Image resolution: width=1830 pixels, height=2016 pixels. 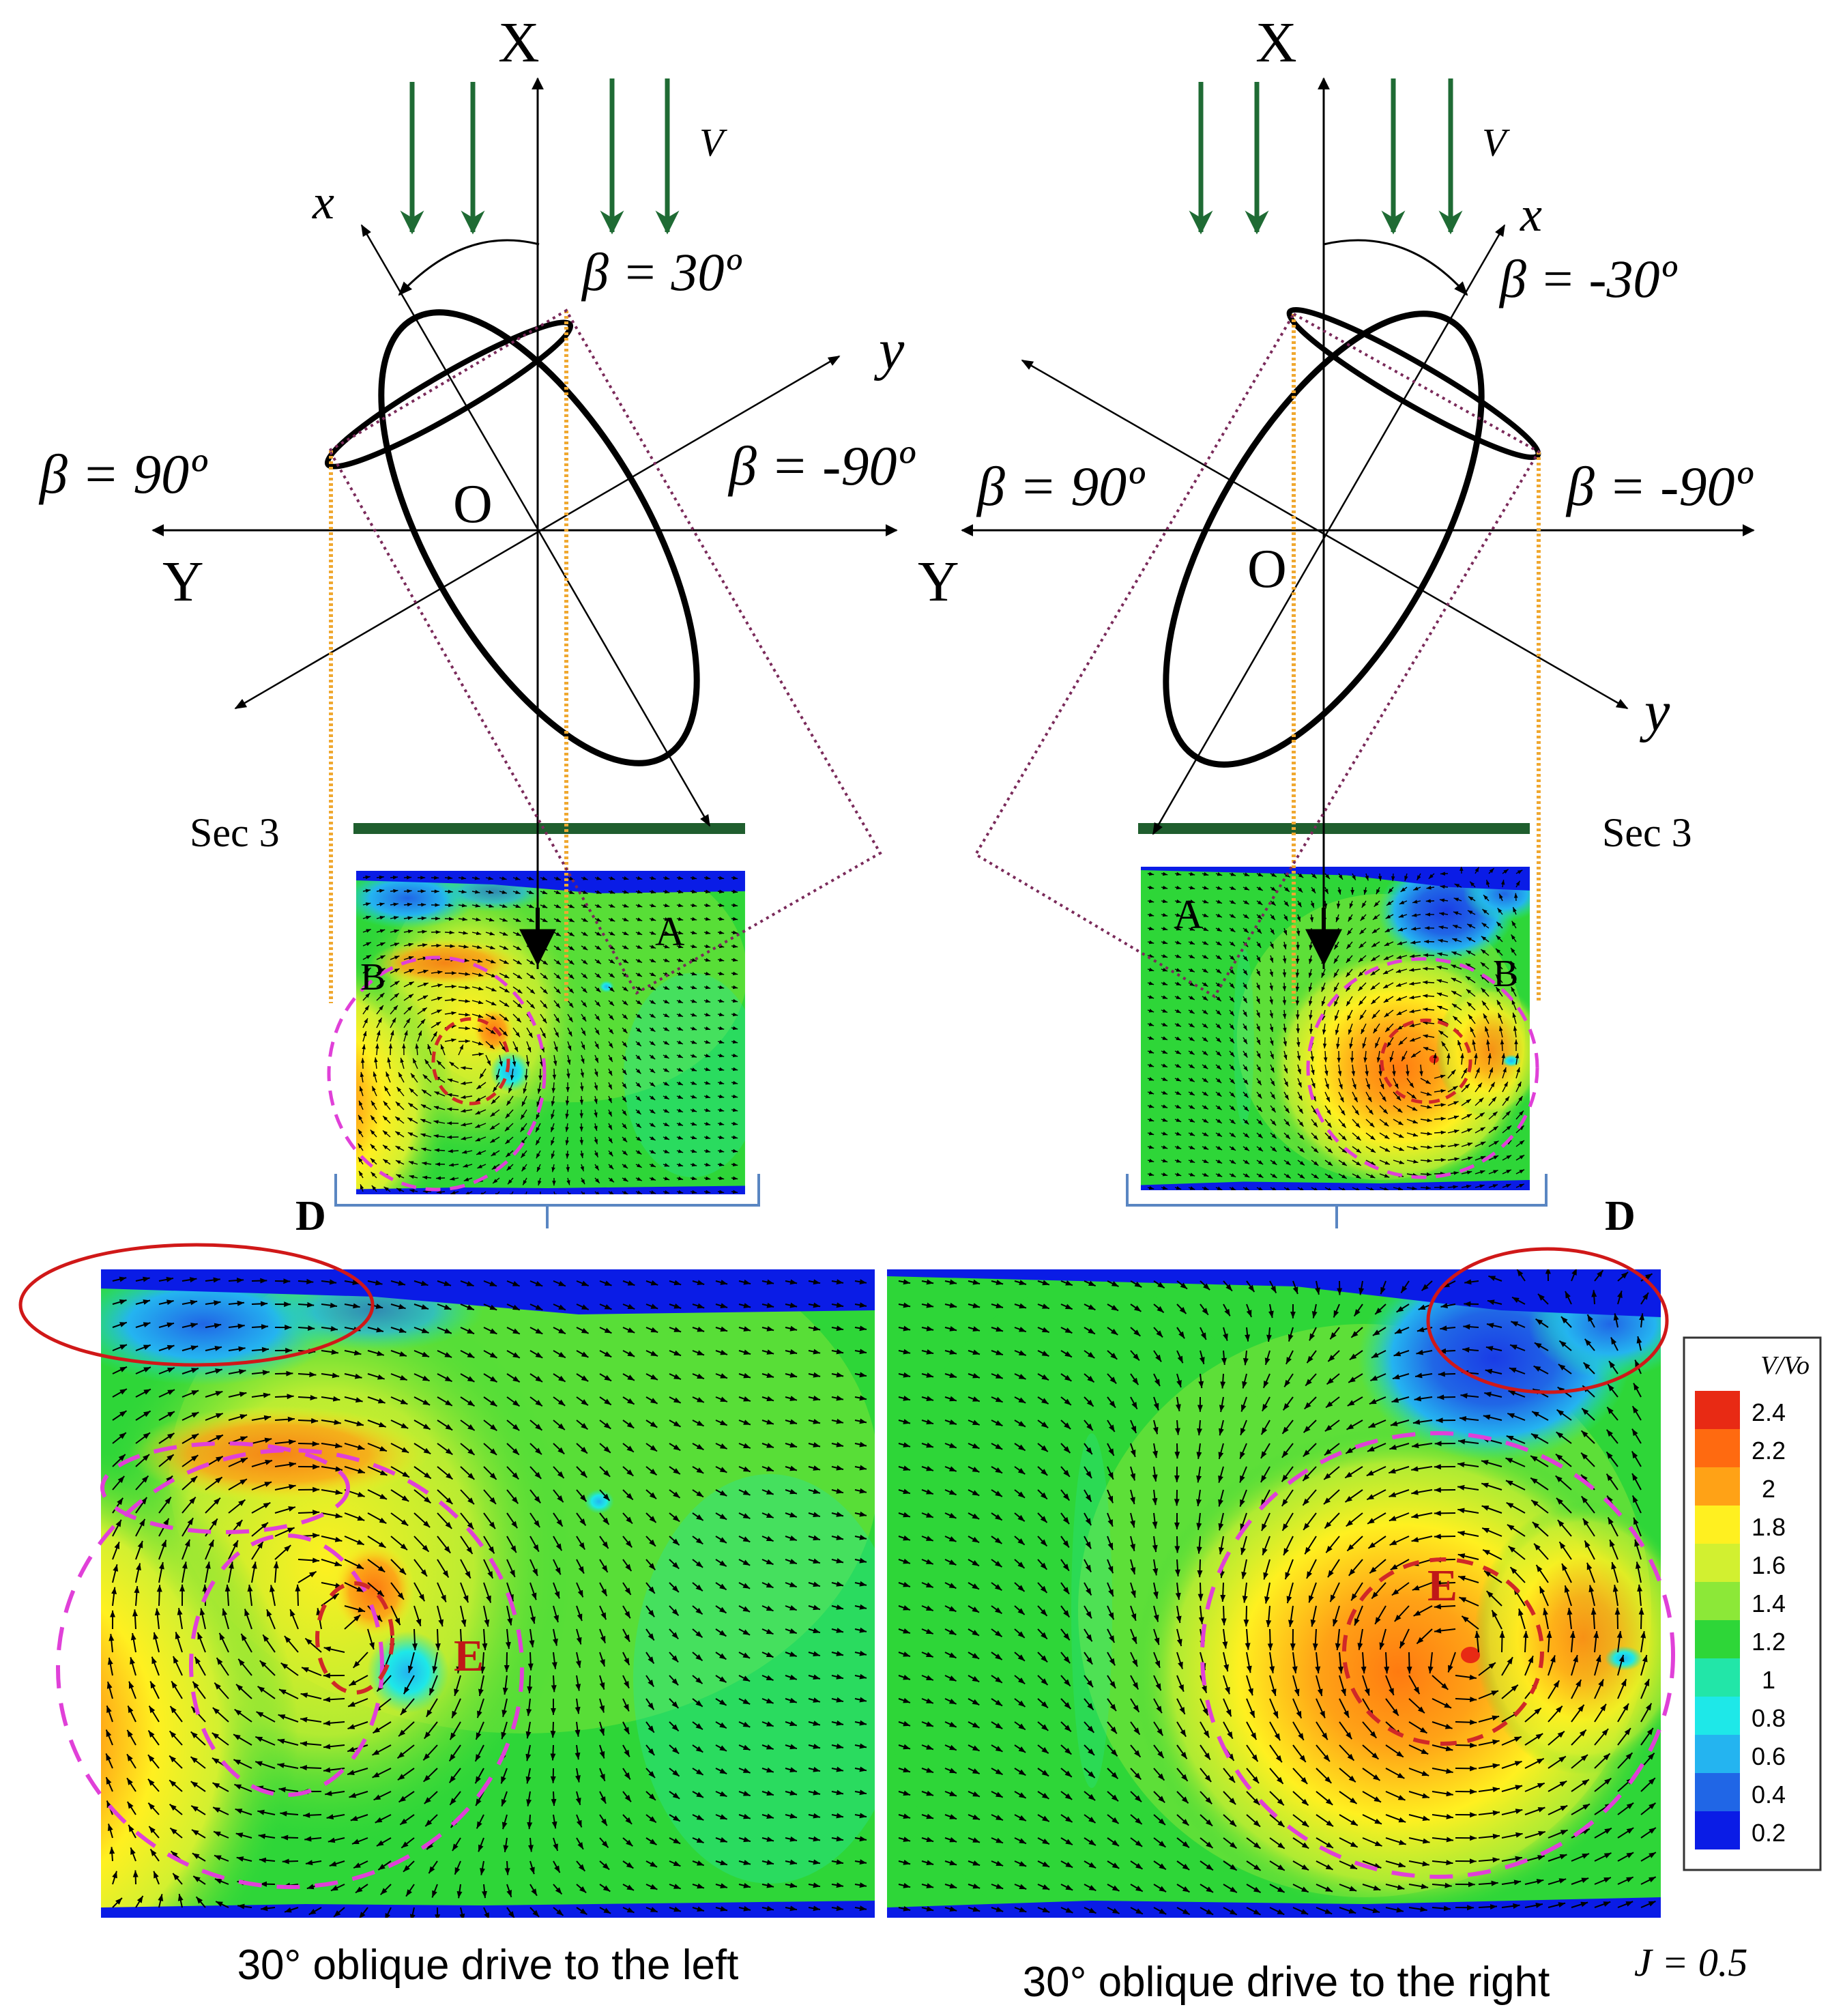 I want to click on label-sec3-right: Sec 3, so click(x=1647, y=833).